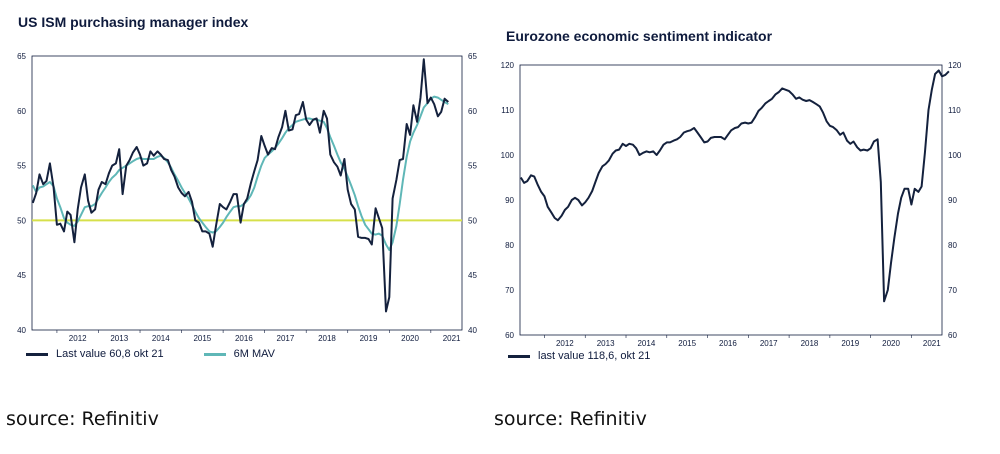 The height and width of the screenshot is (454, 1000). Describe the element at coordinates (810, 343) in the screenshot. I see `esi-x-tick-label: 2018` at that location.